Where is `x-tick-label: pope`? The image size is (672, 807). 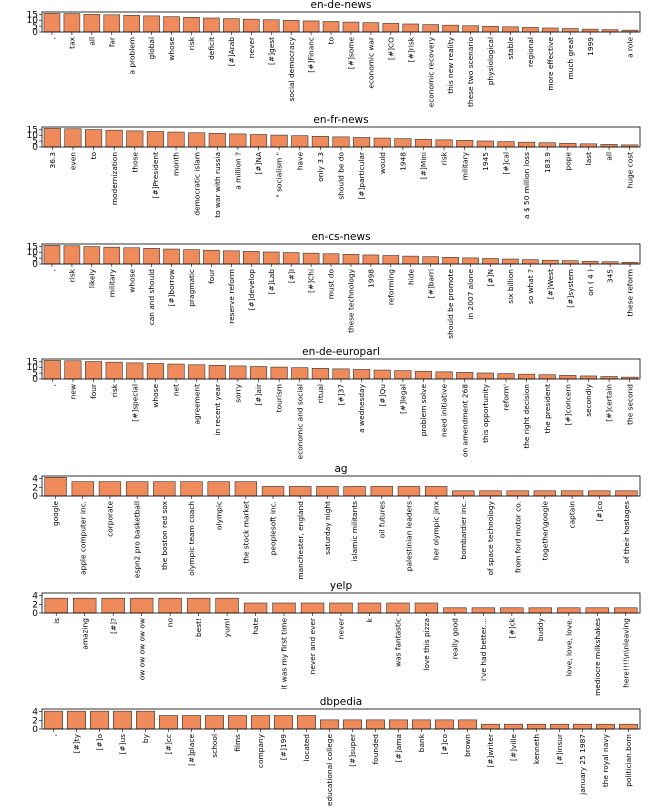
x-tick-label: pope is located at coordinates (567, 161).